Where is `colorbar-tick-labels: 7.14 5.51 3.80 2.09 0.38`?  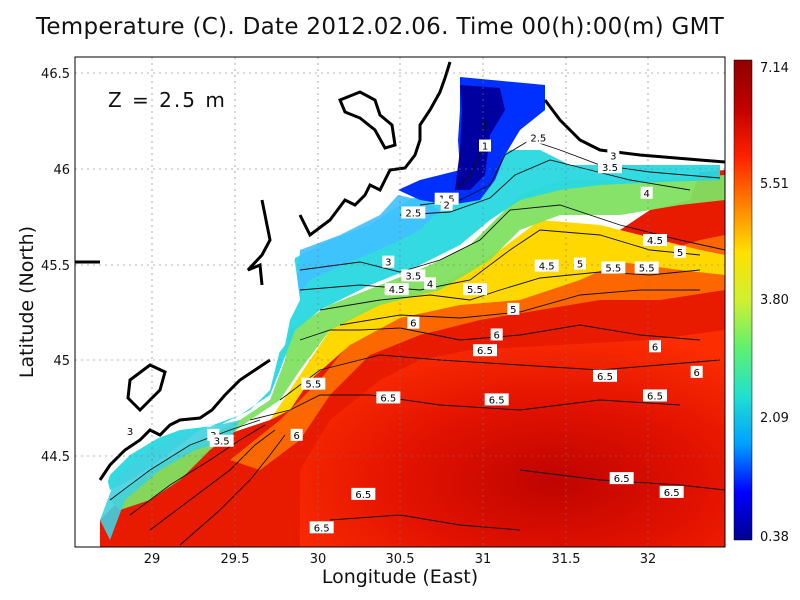 colorbar-tick-labels: 7.14 5.51 3.80 2.09 0.38 is located at coordinates (774, 303).